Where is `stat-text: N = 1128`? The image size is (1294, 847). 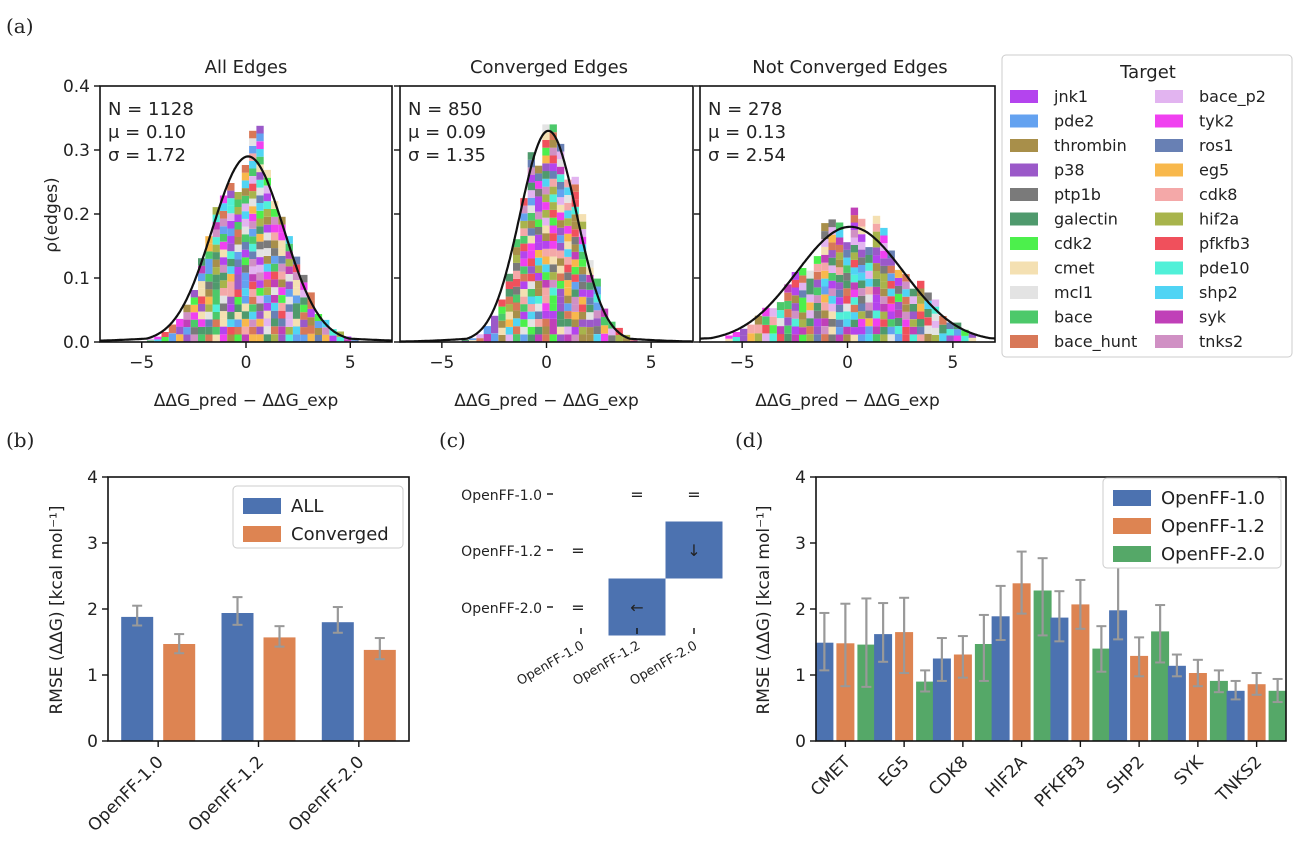
stat-text: N = 1128 is located at coordinates (151, 109).